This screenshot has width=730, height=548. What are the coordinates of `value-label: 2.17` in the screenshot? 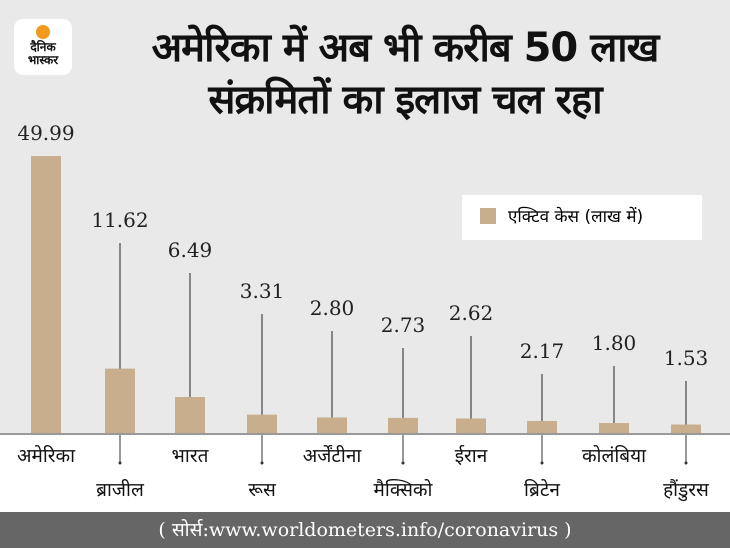 It's located at (542, 351).